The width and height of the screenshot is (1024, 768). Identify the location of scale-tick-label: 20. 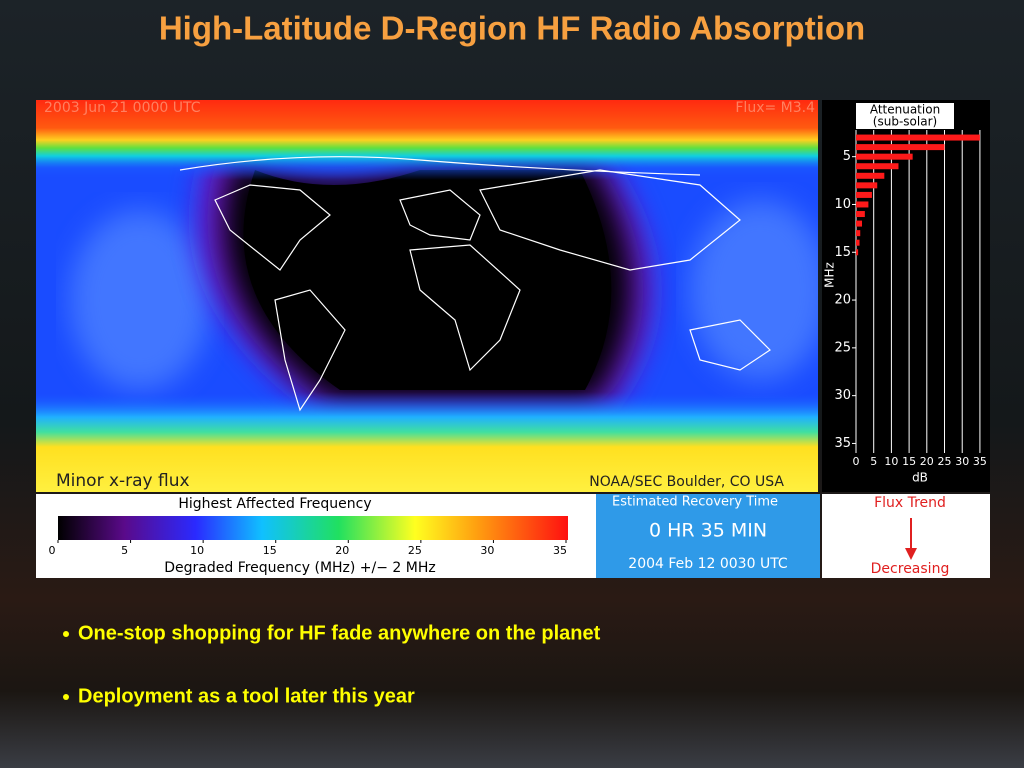
(342, 550).